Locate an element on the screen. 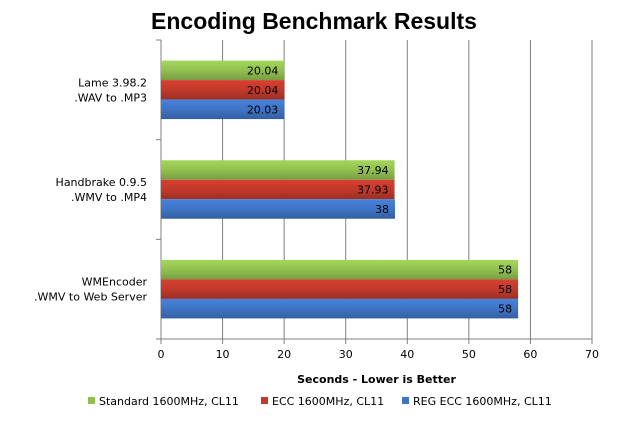  category-label: .WMV to Web Server is located at coordinates (90, 297).